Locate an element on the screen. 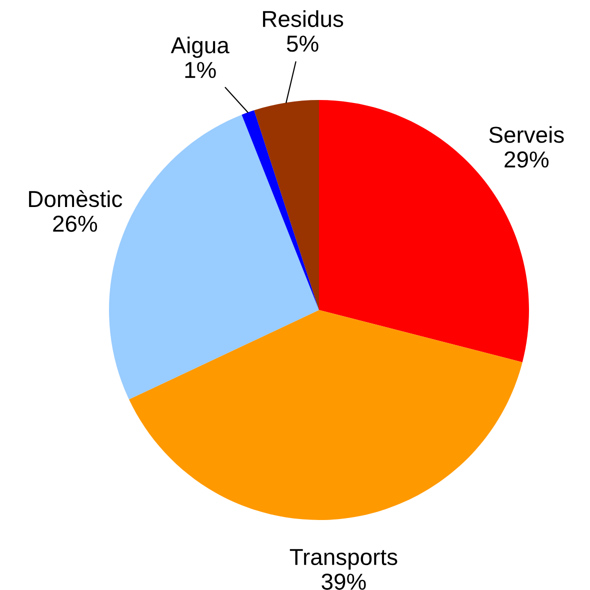 This screenshot has height=590, width=590. data-label: 26% is located at coordinates (75, 224).